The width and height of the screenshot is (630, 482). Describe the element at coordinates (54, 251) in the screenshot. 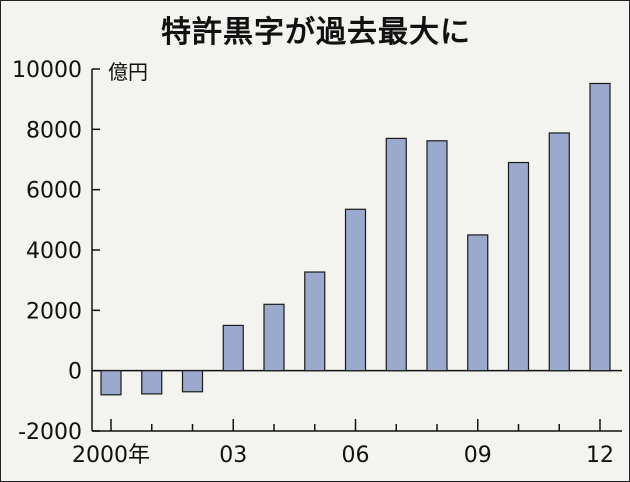

I see `y-tick-label: 4000` at that location.